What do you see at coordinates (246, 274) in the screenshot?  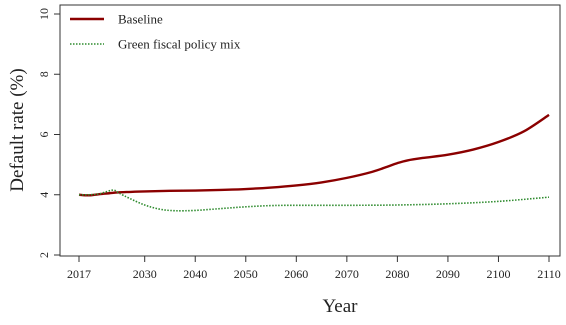 I see `x-tick-label: 2050` at bounding box center [246, 274].